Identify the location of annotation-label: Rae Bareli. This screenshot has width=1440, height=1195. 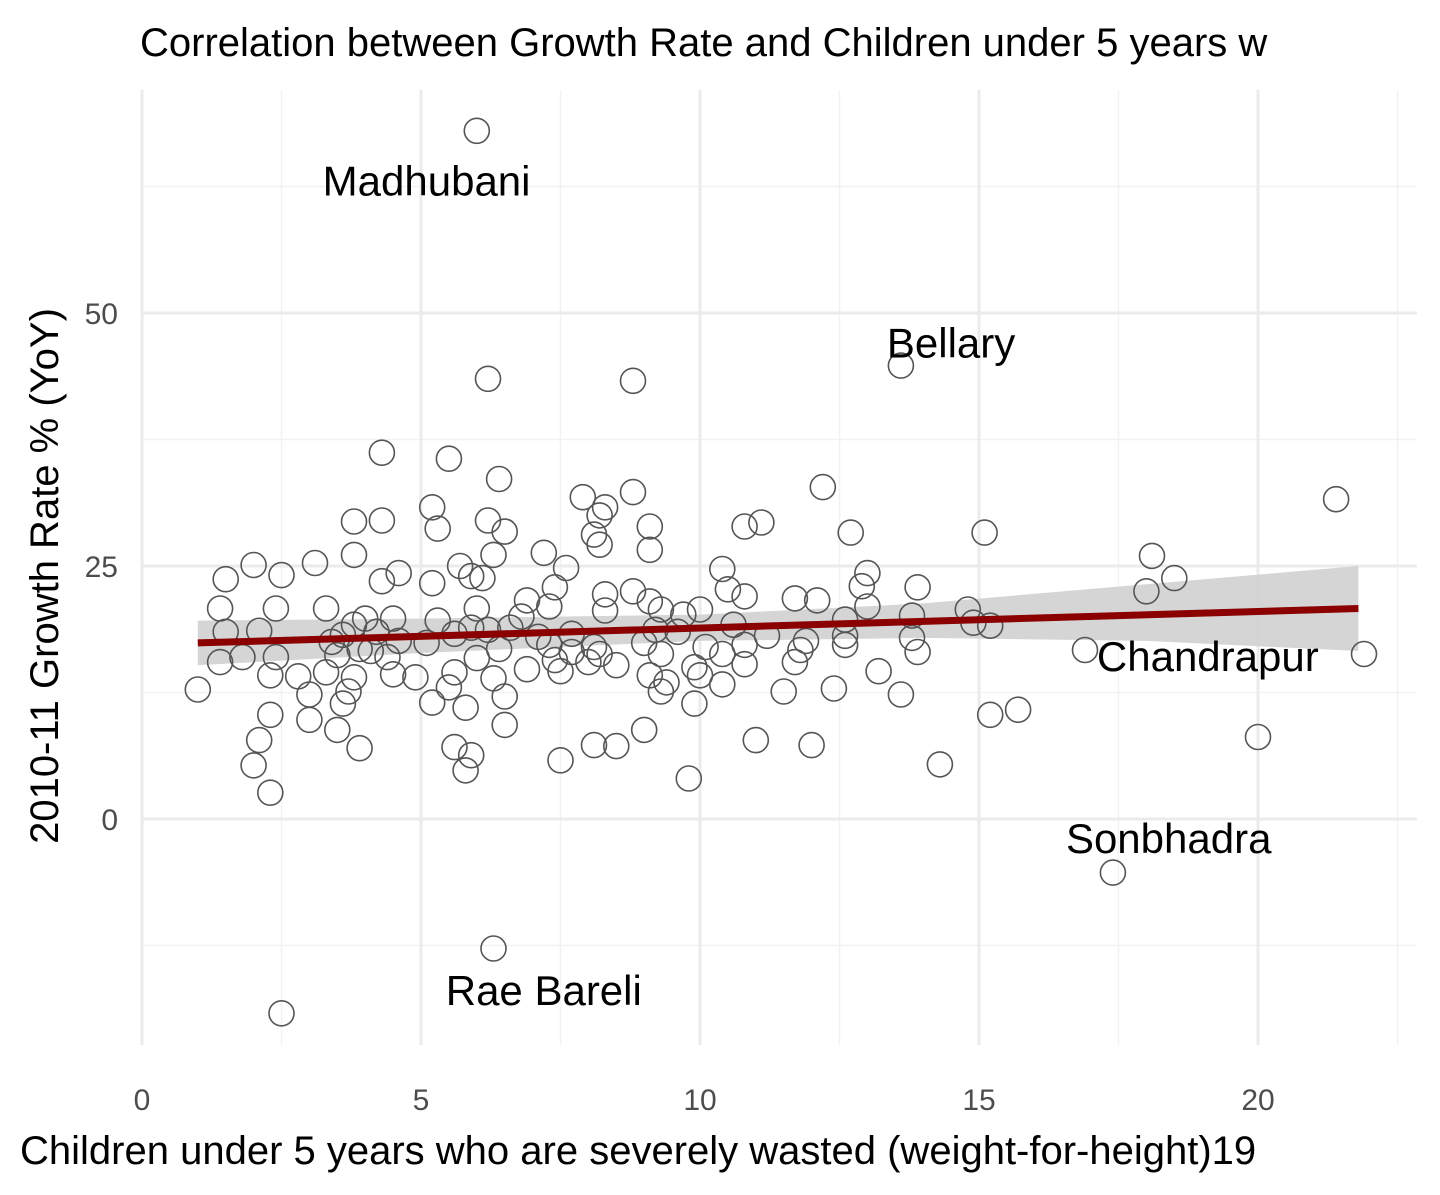
(544, 990).